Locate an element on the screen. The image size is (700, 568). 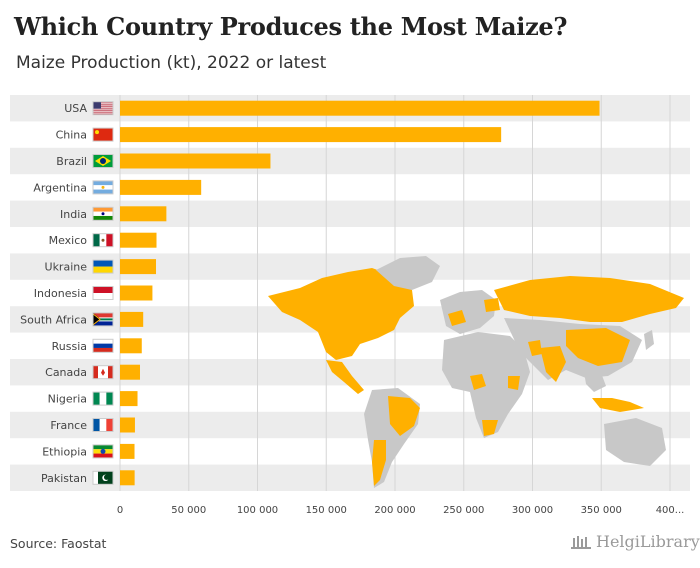
helgi-library-logo: HelgiLibrary is located at coordinates (635, 541).